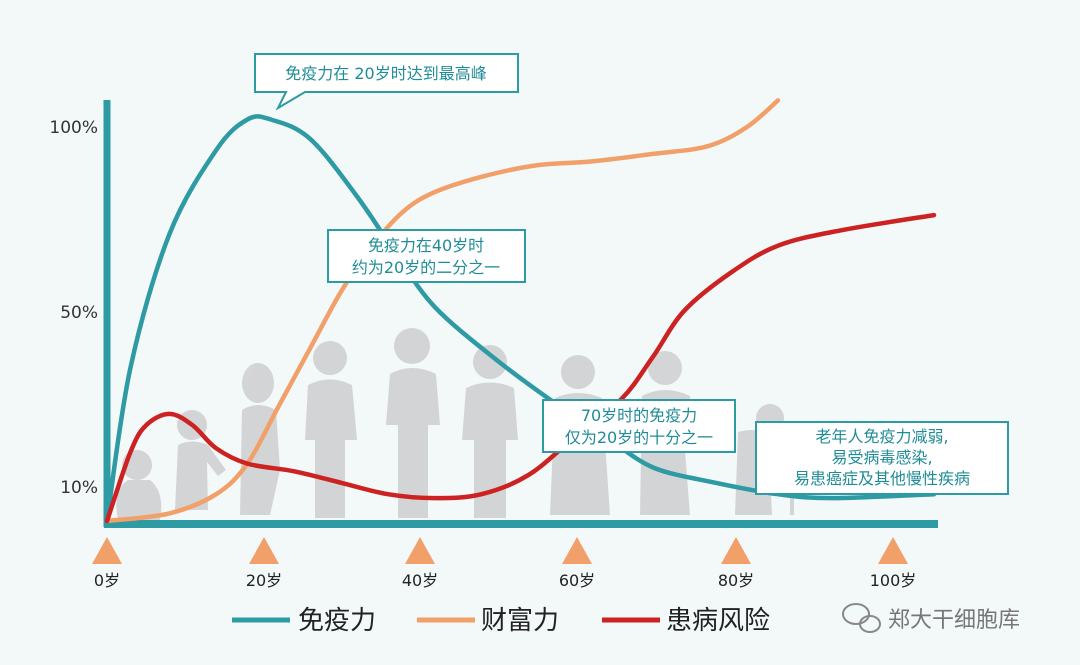  Describe the element at coordinates (107, 580) in the screenshot. I see `x-tick-label: 0岁` at that location.